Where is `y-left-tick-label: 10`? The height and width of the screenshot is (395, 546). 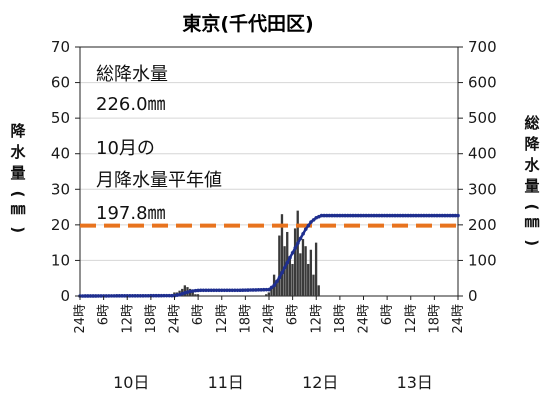
y-left-tick-label: 10 is located at coordinates (60, 260).